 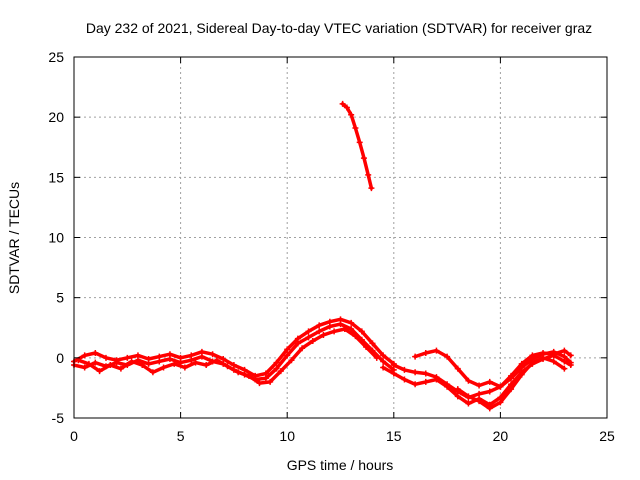 What do you see at coordinates (56, 57) in the screenshot?
I see `y-tick-label: 25` at bounding box center [56, 57].